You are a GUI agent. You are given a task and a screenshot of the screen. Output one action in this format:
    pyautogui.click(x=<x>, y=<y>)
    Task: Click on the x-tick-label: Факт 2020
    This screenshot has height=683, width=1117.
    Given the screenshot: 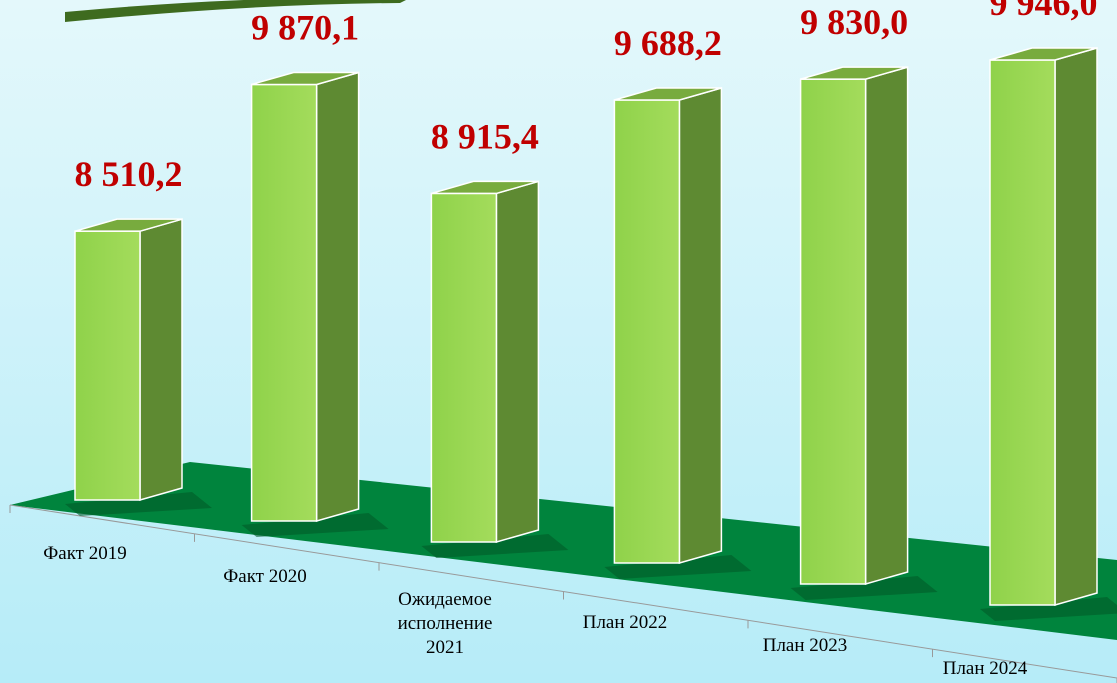 What is the action you would take?
    pyautogui.click(x=265, y=576)
    